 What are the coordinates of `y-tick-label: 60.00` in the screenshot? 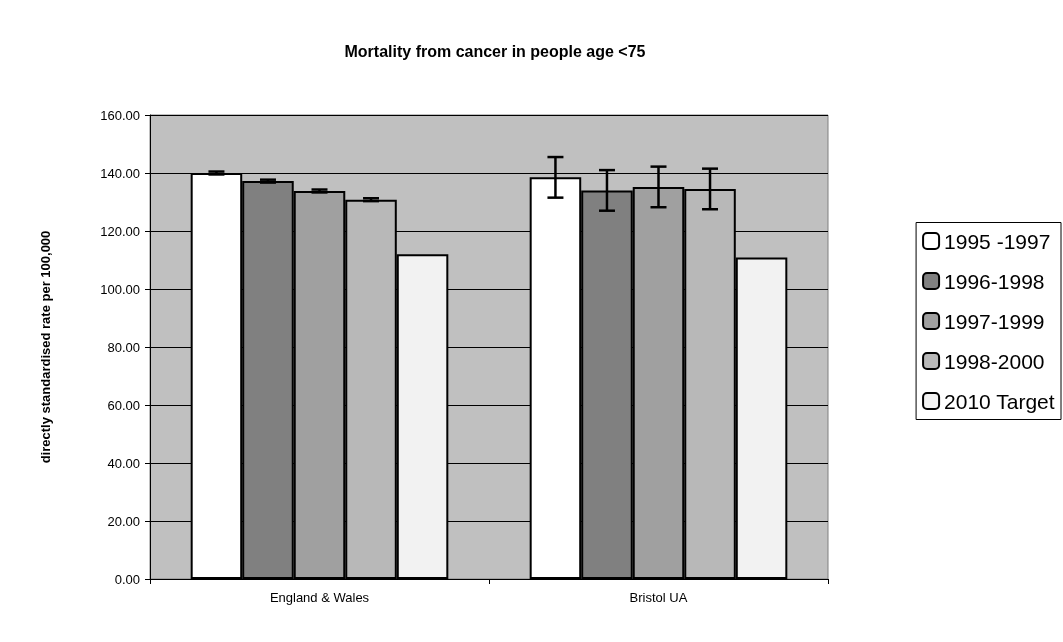 It's located at (123, 405).